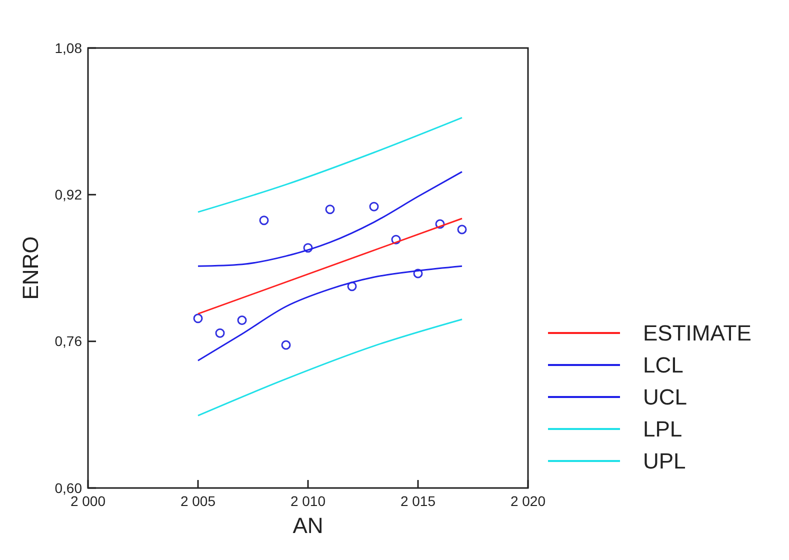 The height and width of the screenshot is (560, 789). Describe the element at coordinates (528, 501) in the screenshot. I see `x-tick-label: 2 020` at that location.